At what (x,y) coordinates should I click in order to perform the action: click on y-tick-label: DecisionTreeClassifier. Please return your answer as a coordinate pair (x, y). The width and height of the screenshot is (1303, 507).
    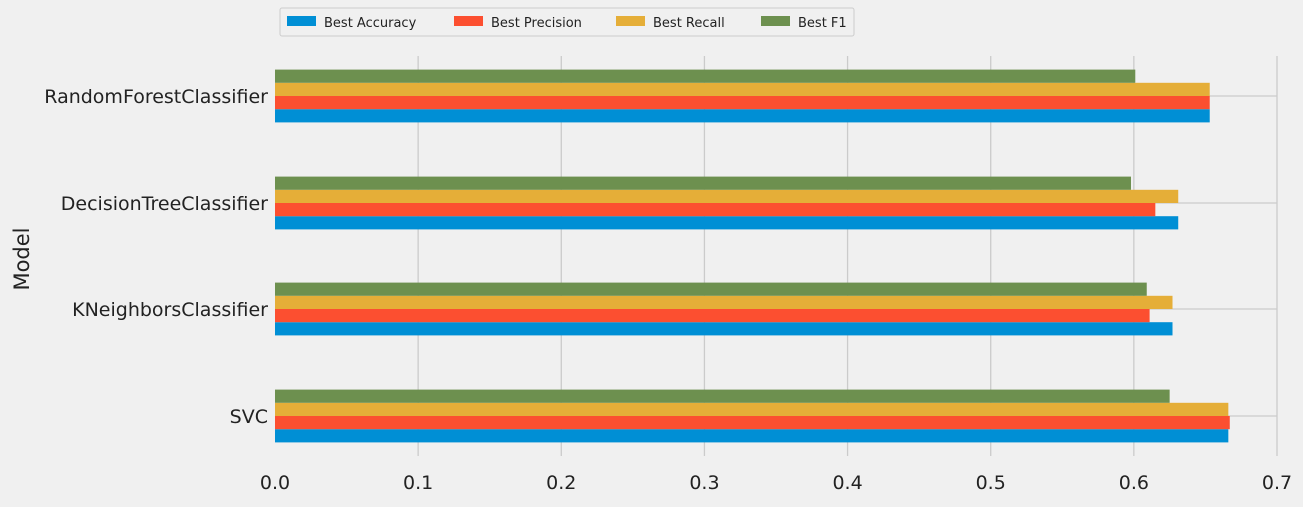
    Looking at the image, I should click on (164, 204).